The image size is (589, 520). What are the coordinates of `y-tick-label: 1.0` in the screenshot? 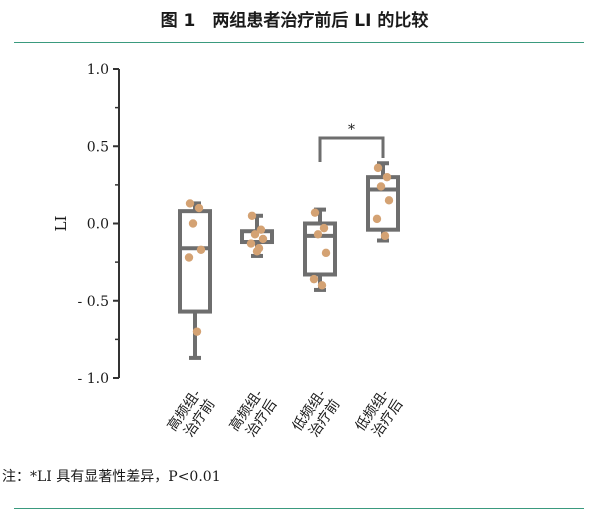 It's located at (98, 70).